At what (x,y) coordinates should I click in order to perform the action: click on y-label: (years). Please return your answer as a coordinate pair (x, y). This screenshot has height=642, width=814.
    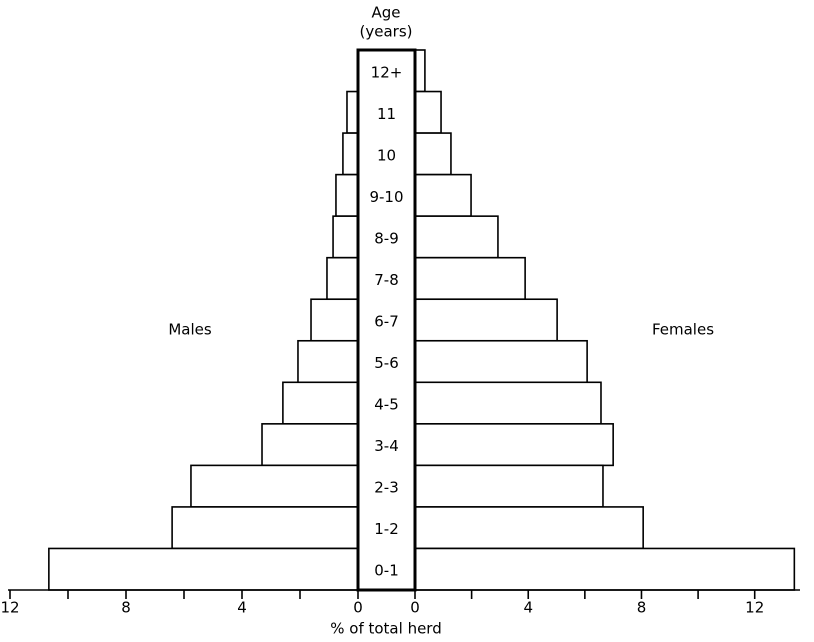
    Looking at the image, I should click on (386, 32).